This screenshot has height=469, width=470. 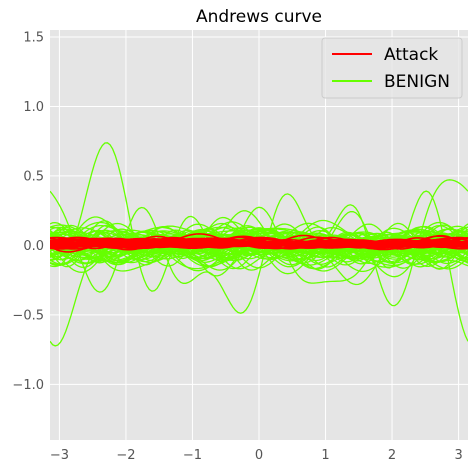 What do you see at coordinates (392, 455) in the screenshot?
I see `x-tick-label: 2` at bounding box center [392, 455].